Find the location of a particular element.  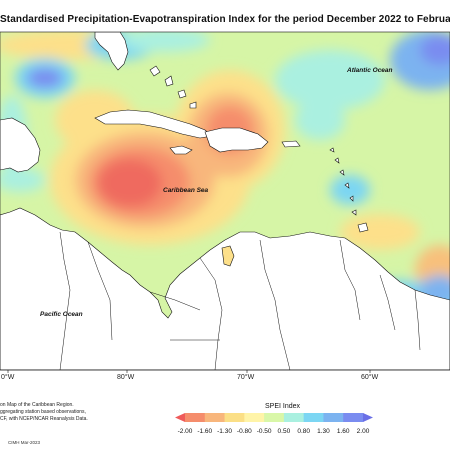

credit: CIMH Mar-2023 is located at coordinates (24, 442).